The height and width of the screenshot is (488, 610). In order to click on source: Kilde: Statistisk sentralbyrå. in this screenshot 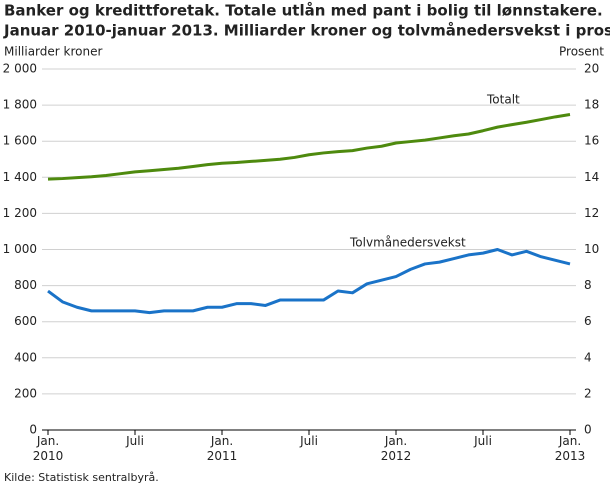, I will do `click(81, 477)`.